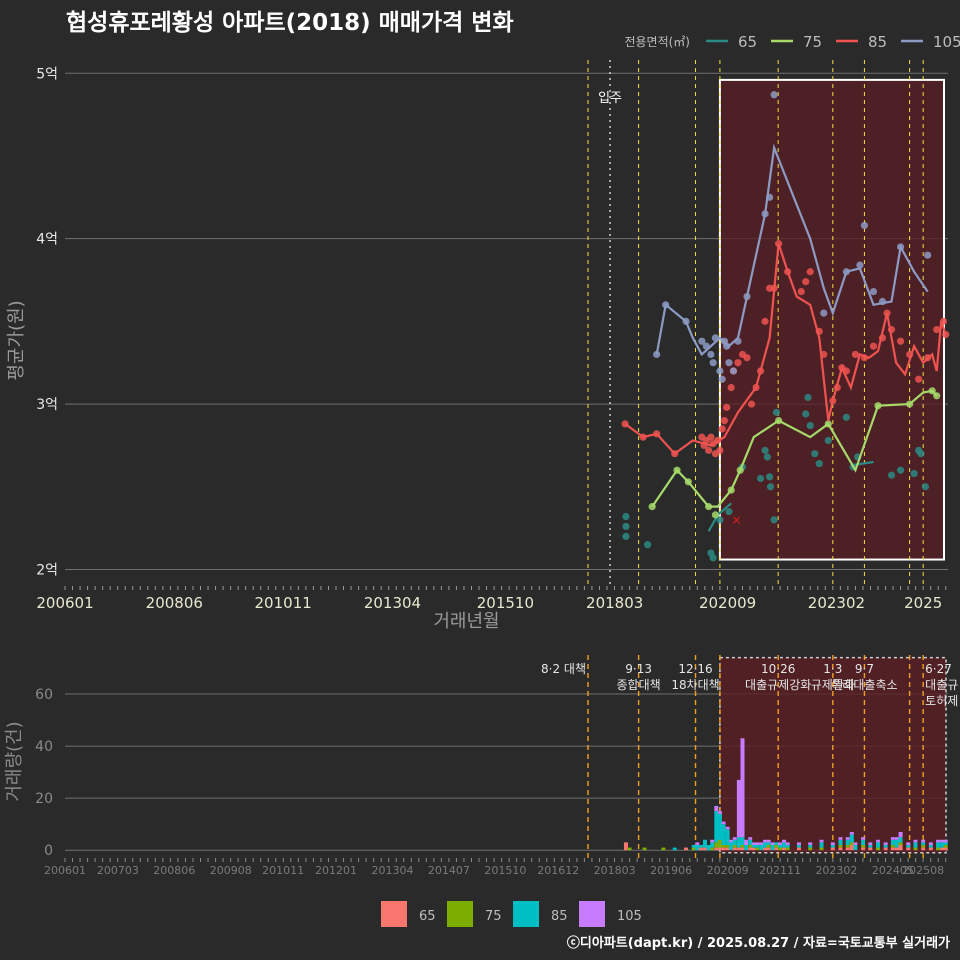  What do you see at coordinates (792, 42) in the screenshot?
I see `legend-top: 전용면적(㎡) 65 75 85 105` at bounding box center [792, 42].